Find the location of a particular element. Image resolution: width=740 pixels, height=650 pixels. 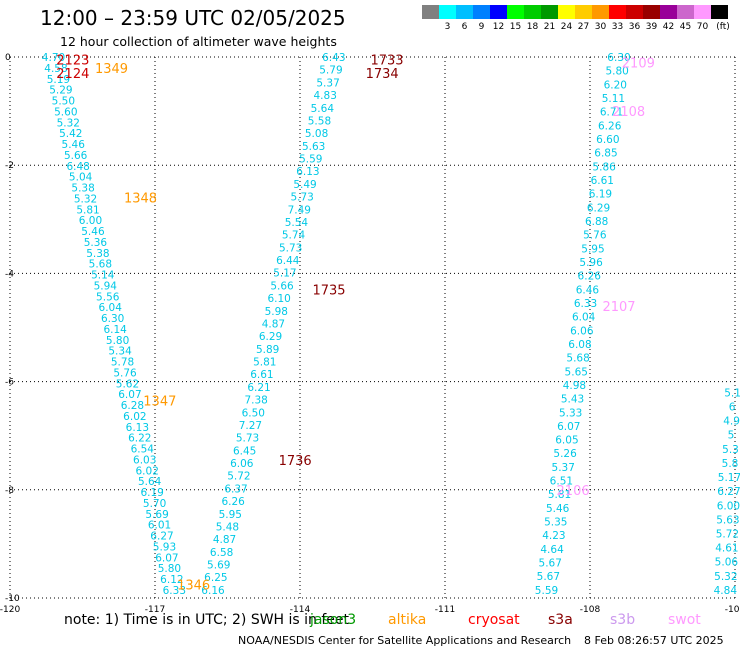

wave-height-value: 5.81 is located at coordinates (87, 210).